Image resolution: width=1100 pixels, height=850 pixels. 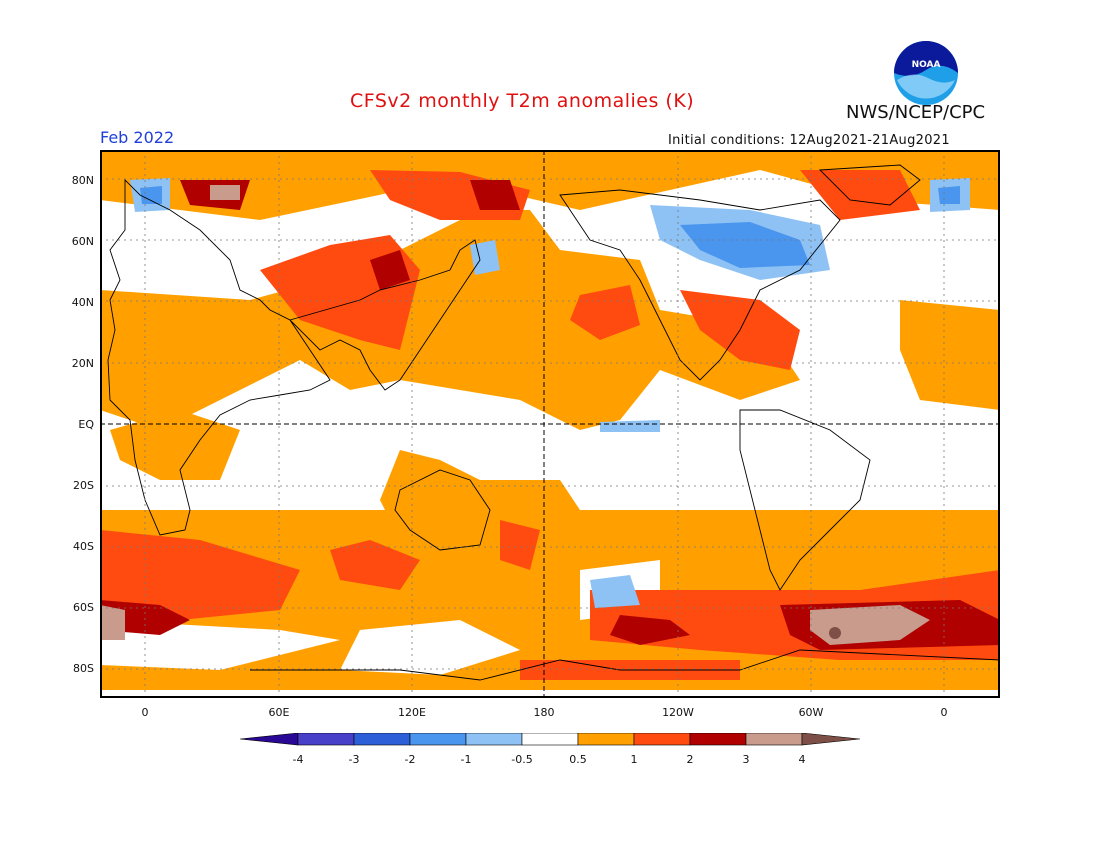 What do you see at coordinates (279, 712) in the screenshot?
I see `lon-label: 60E` at bounding box center [279, 712].